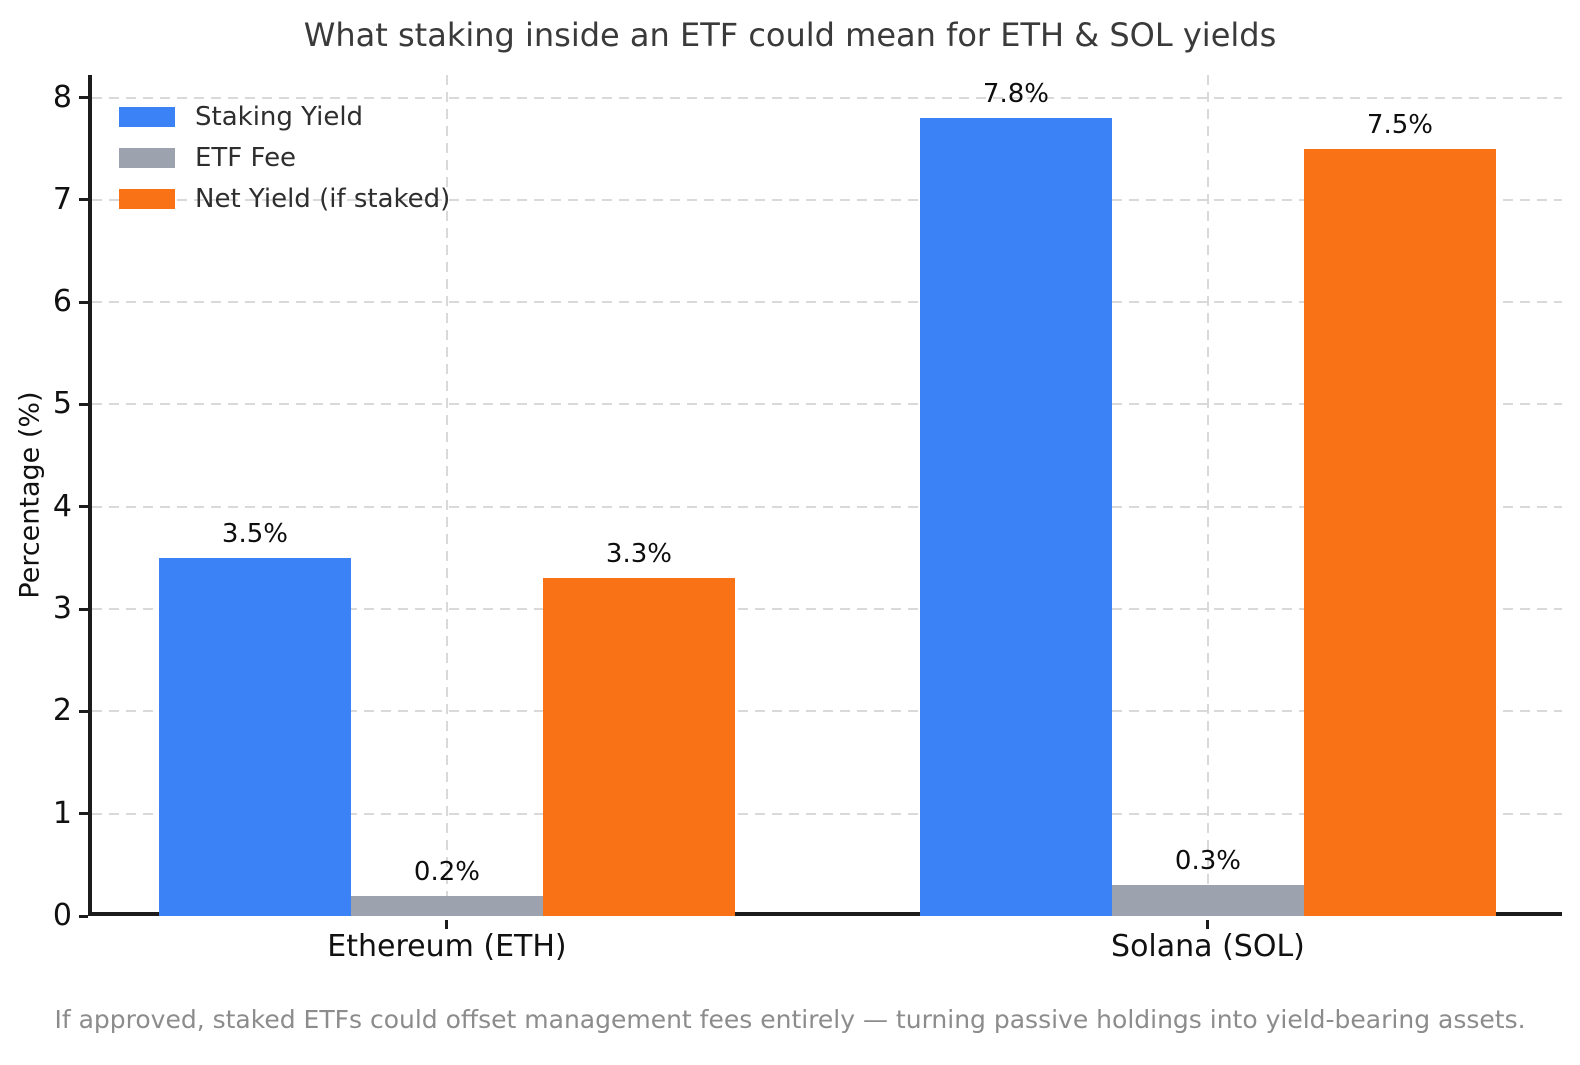 Image resolution: width=1580 pixels, height=1065 pixels. Describe the element at coordinates (246, 158) in the screenshot. I see `legend-label: ETF Fee` at that location.